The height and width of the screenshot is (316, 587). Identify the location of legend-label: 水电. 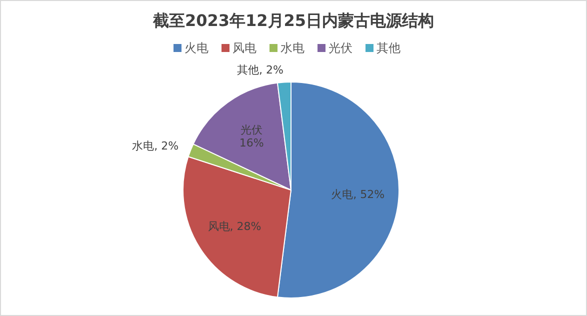
(292, 48).